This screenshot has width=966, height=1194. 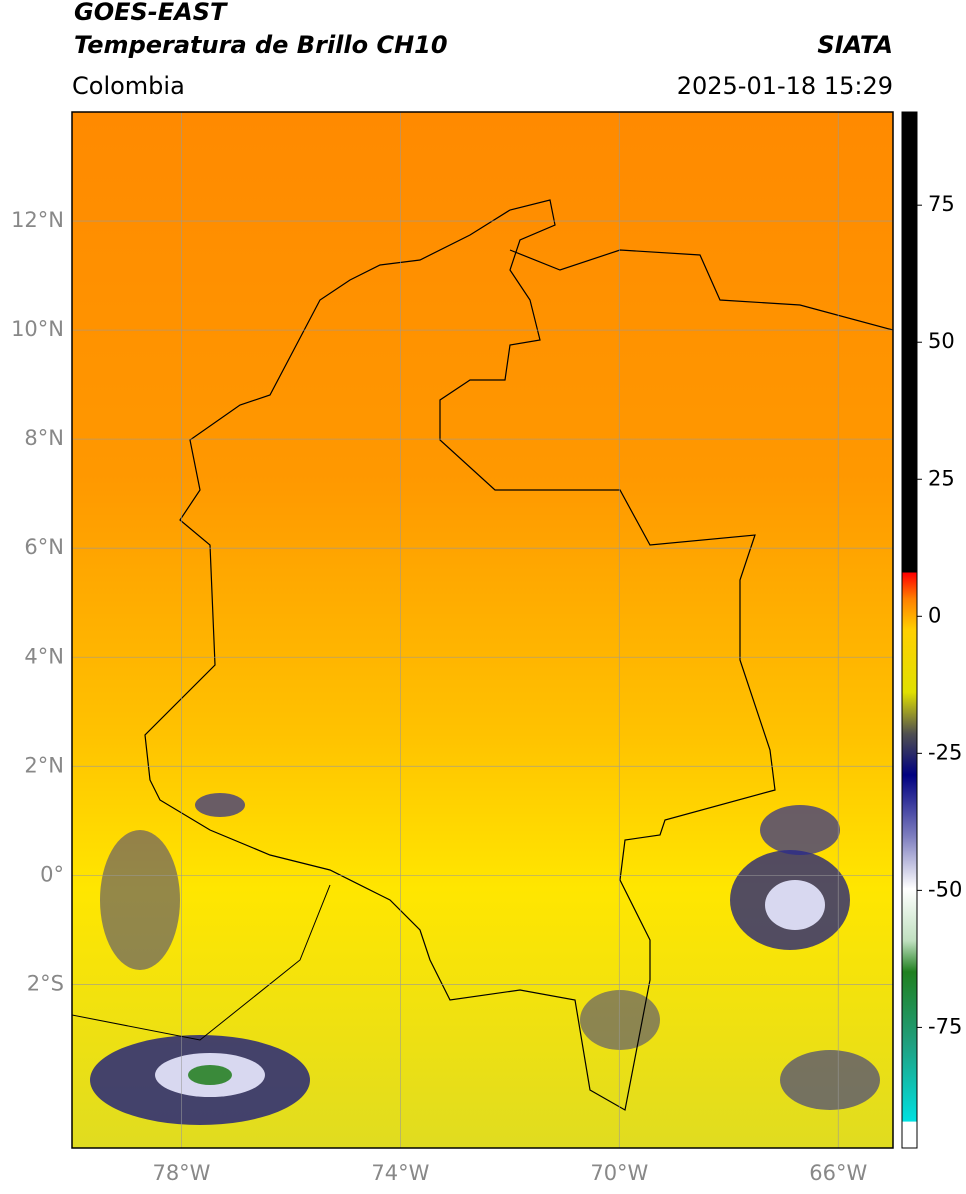 What do you see at coordinates (941, 478) in the screenshot?
I see `colorbar-tick-label: 25` at bounding box center [941, 478].